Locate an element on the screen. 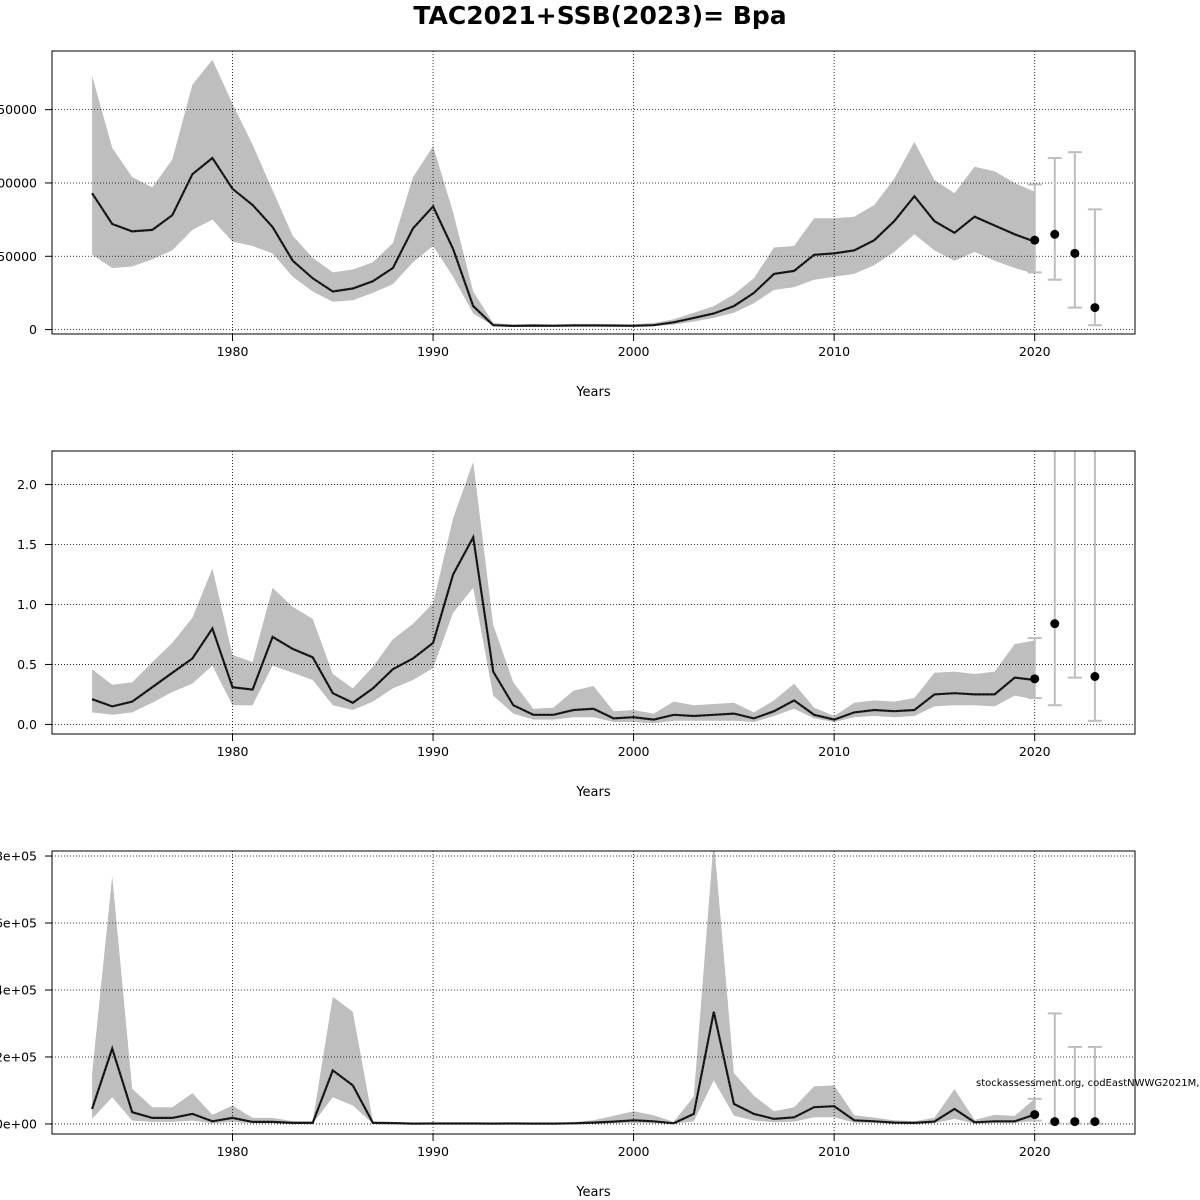 This screenshot has width=1200, height=1200. y-tick-label: 100000 is located at coordinates (18, 182).